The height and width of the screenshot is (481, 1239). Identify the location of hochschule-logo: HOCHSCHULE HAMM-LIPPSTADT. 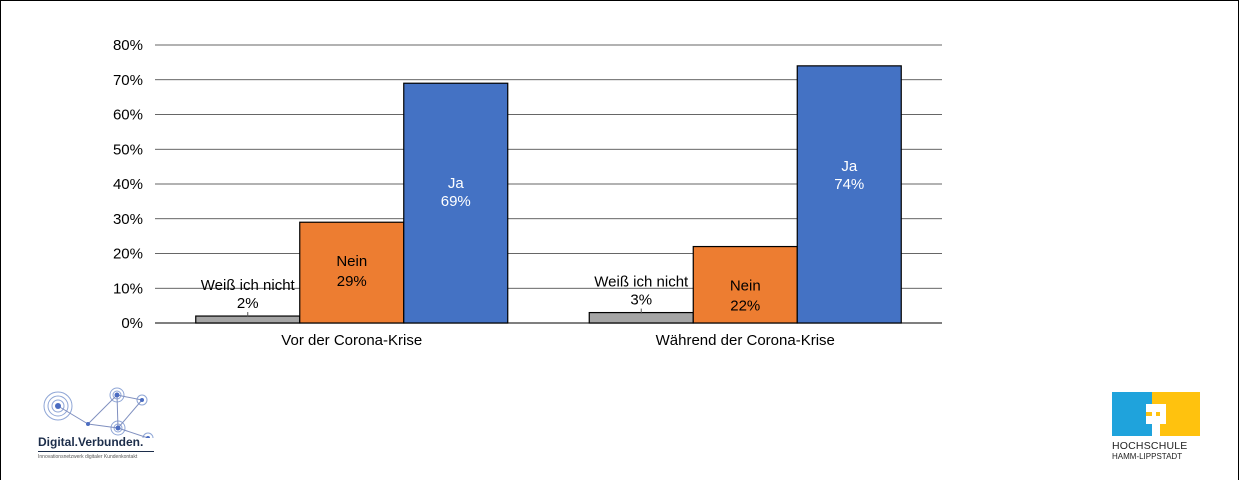
(1156, 428).